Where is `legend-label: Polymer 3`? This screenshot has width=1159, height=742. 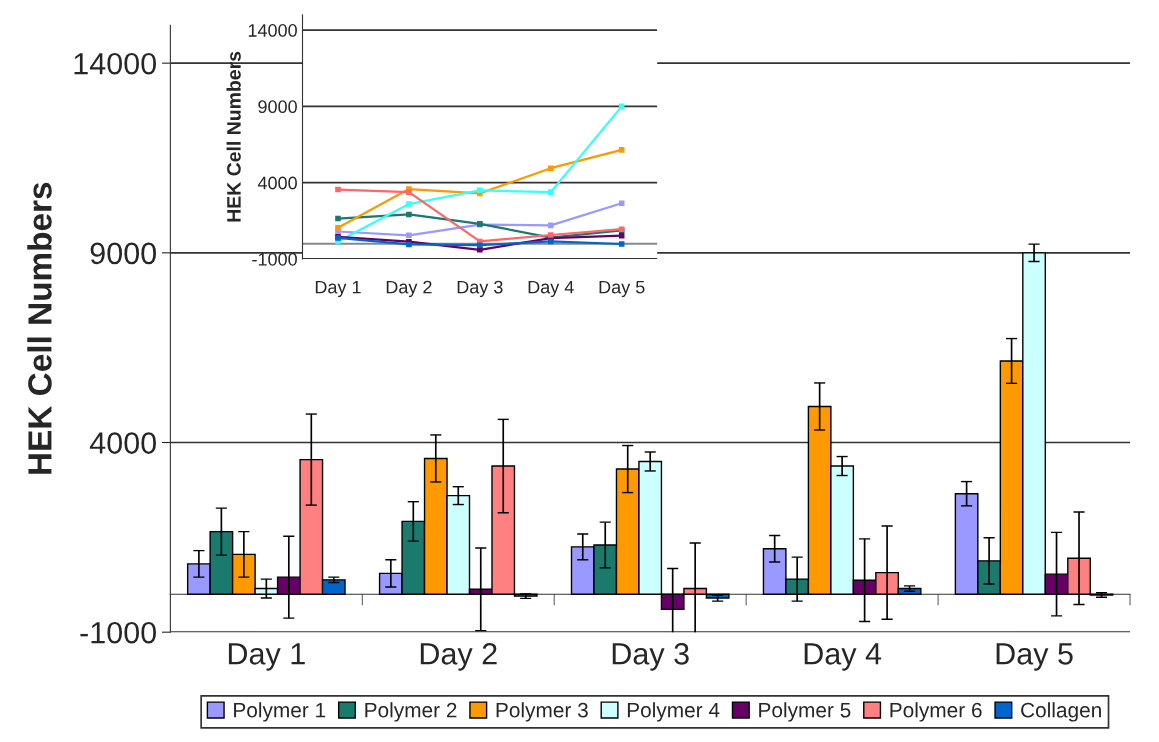 legend-label: Polymer 3 is located at coordinates (542, 712).